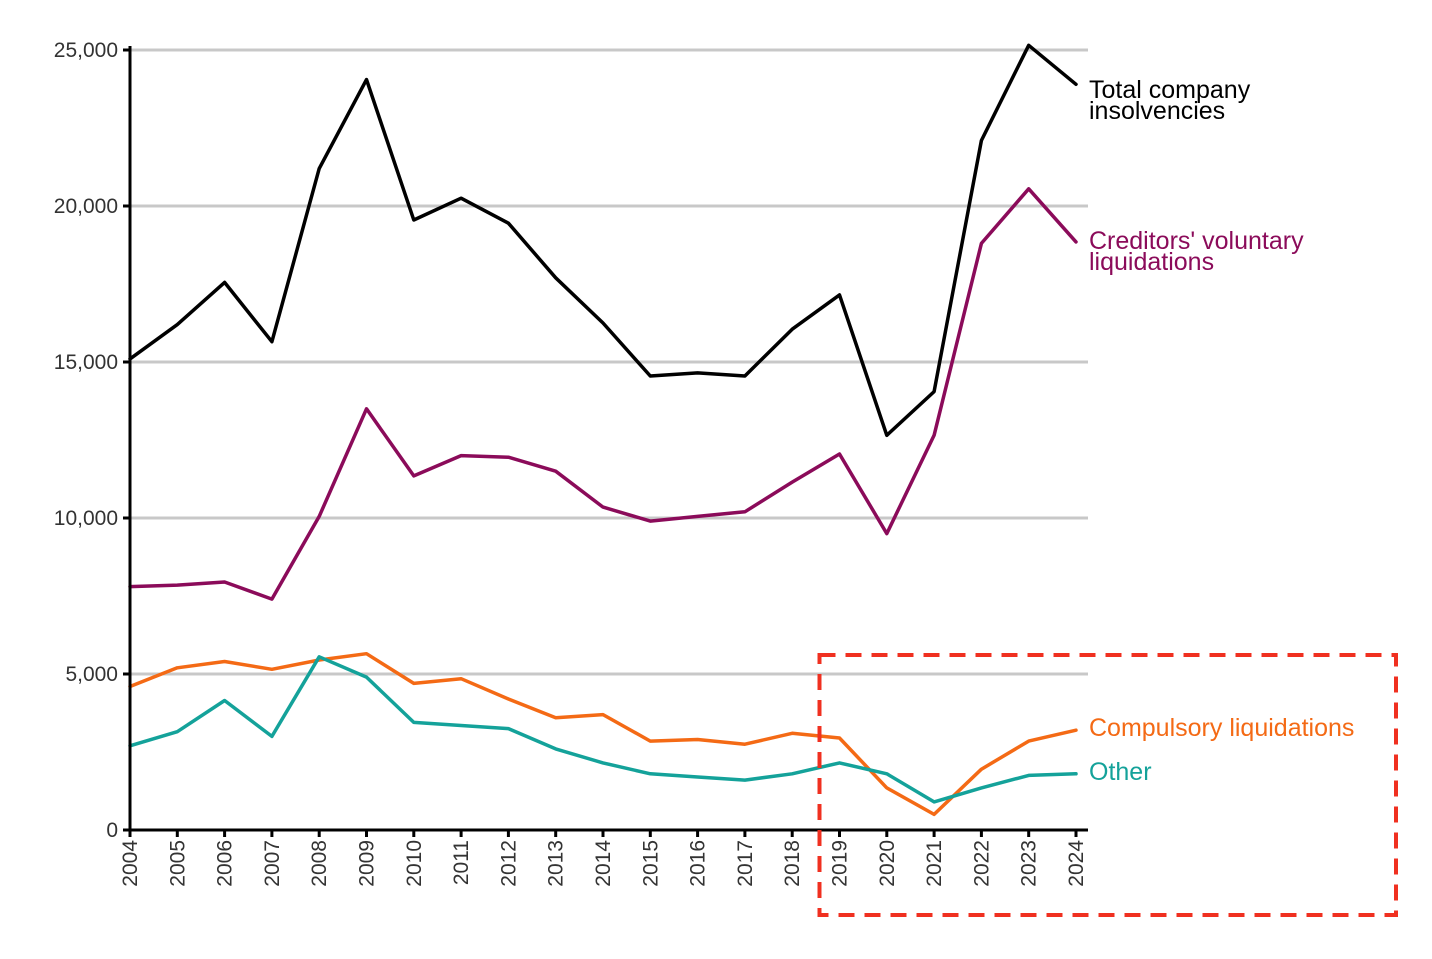 This screenshot has height=959, width=1432. Describe the element at coordinates (367, 863) in the screenshot. I see `x-tick-label: 2009` at that location.